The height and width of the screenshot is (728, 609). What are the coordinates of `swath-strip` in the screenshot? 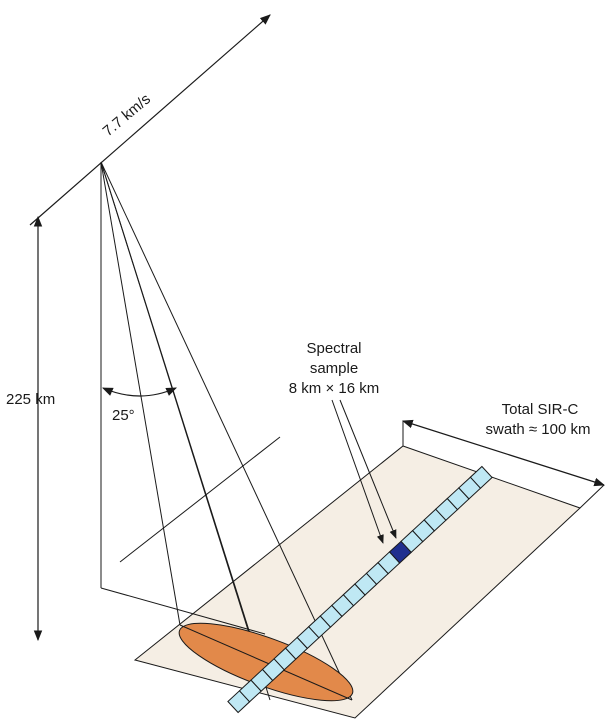 It's located at (360, 589).